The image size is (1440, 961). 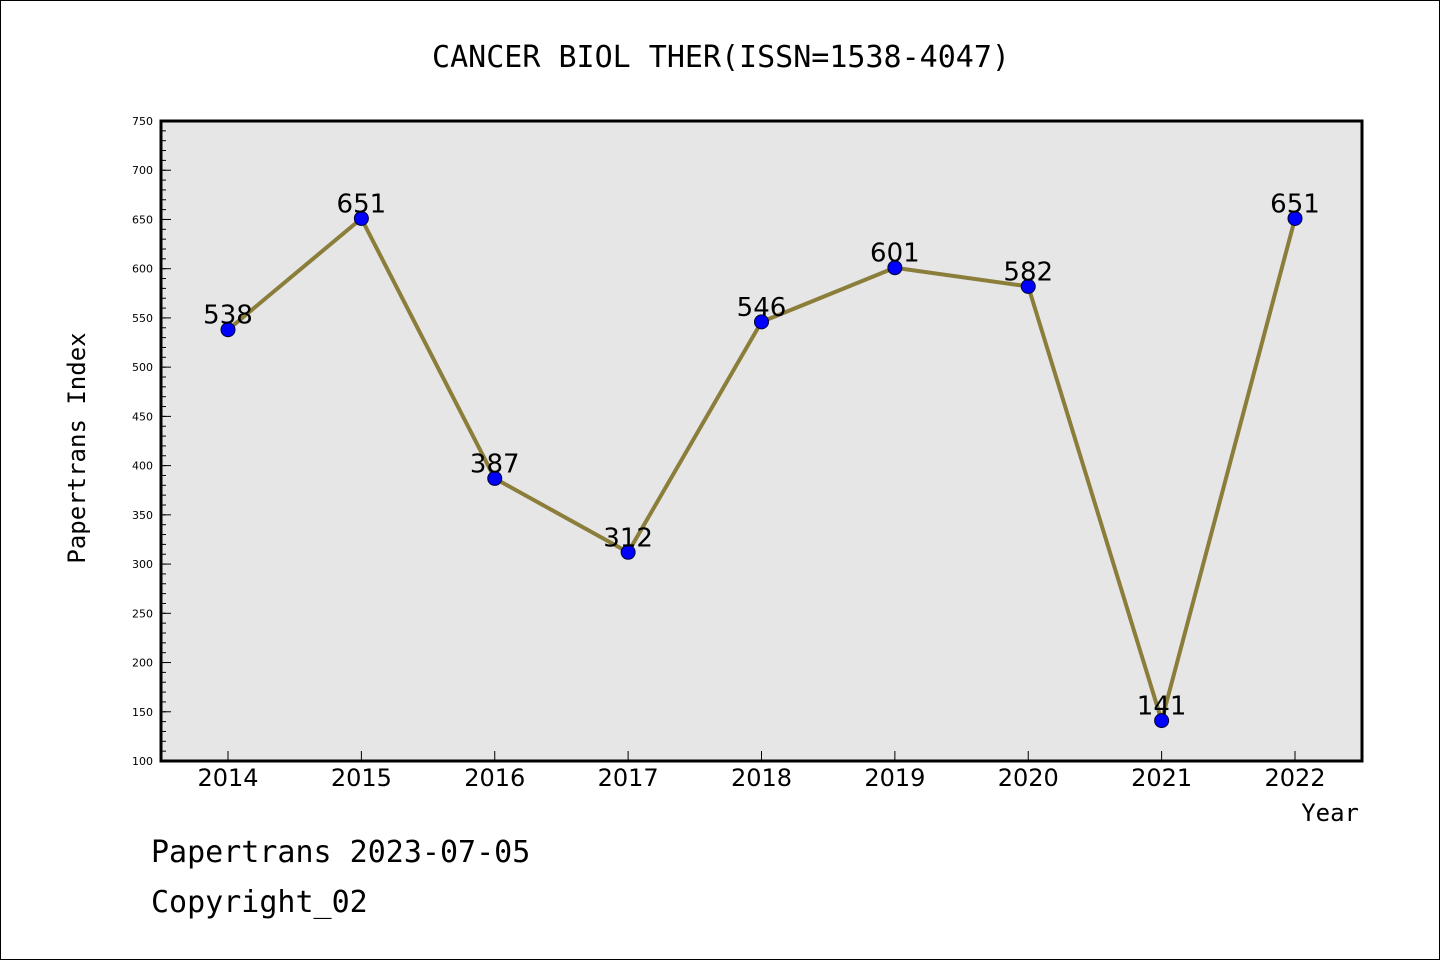 I want to click on y-tick-label: 400, so click(x=142, y=466).